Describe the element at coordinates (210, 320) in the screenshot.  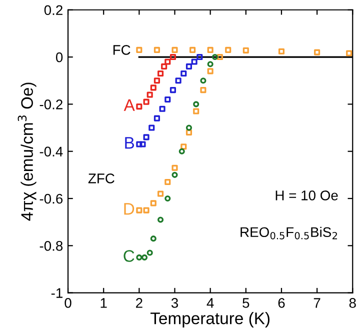
I see `x-axis-title: Temperature (K)` at that location.